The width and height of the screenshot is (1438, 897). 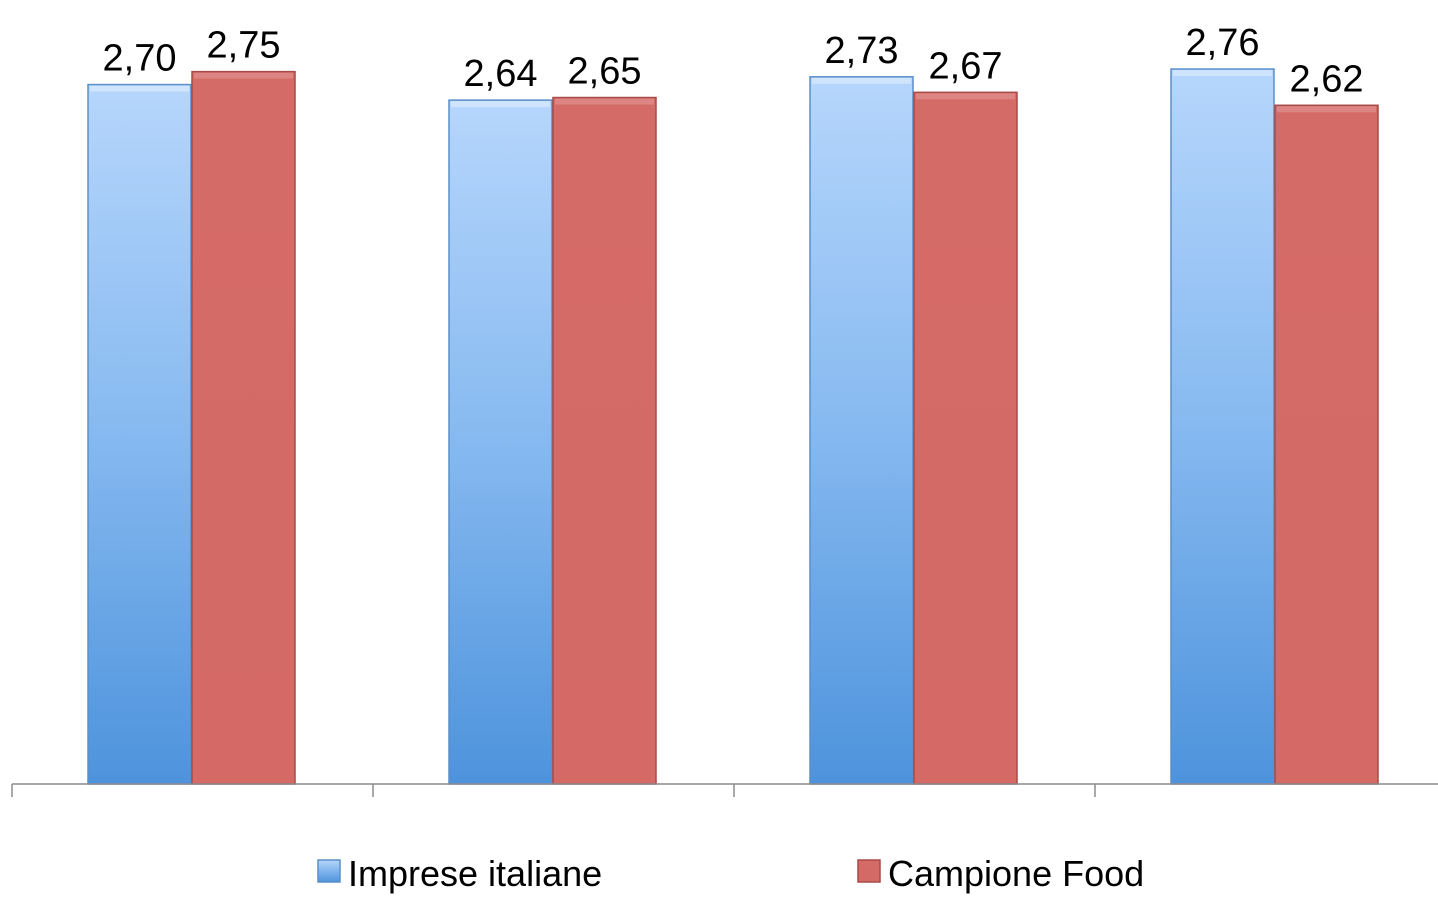 What do you see at coordinates (730, 873) in the screenshot?
I see `legend: Imprese italiane Campione Food` at bounding box center [730, 873].